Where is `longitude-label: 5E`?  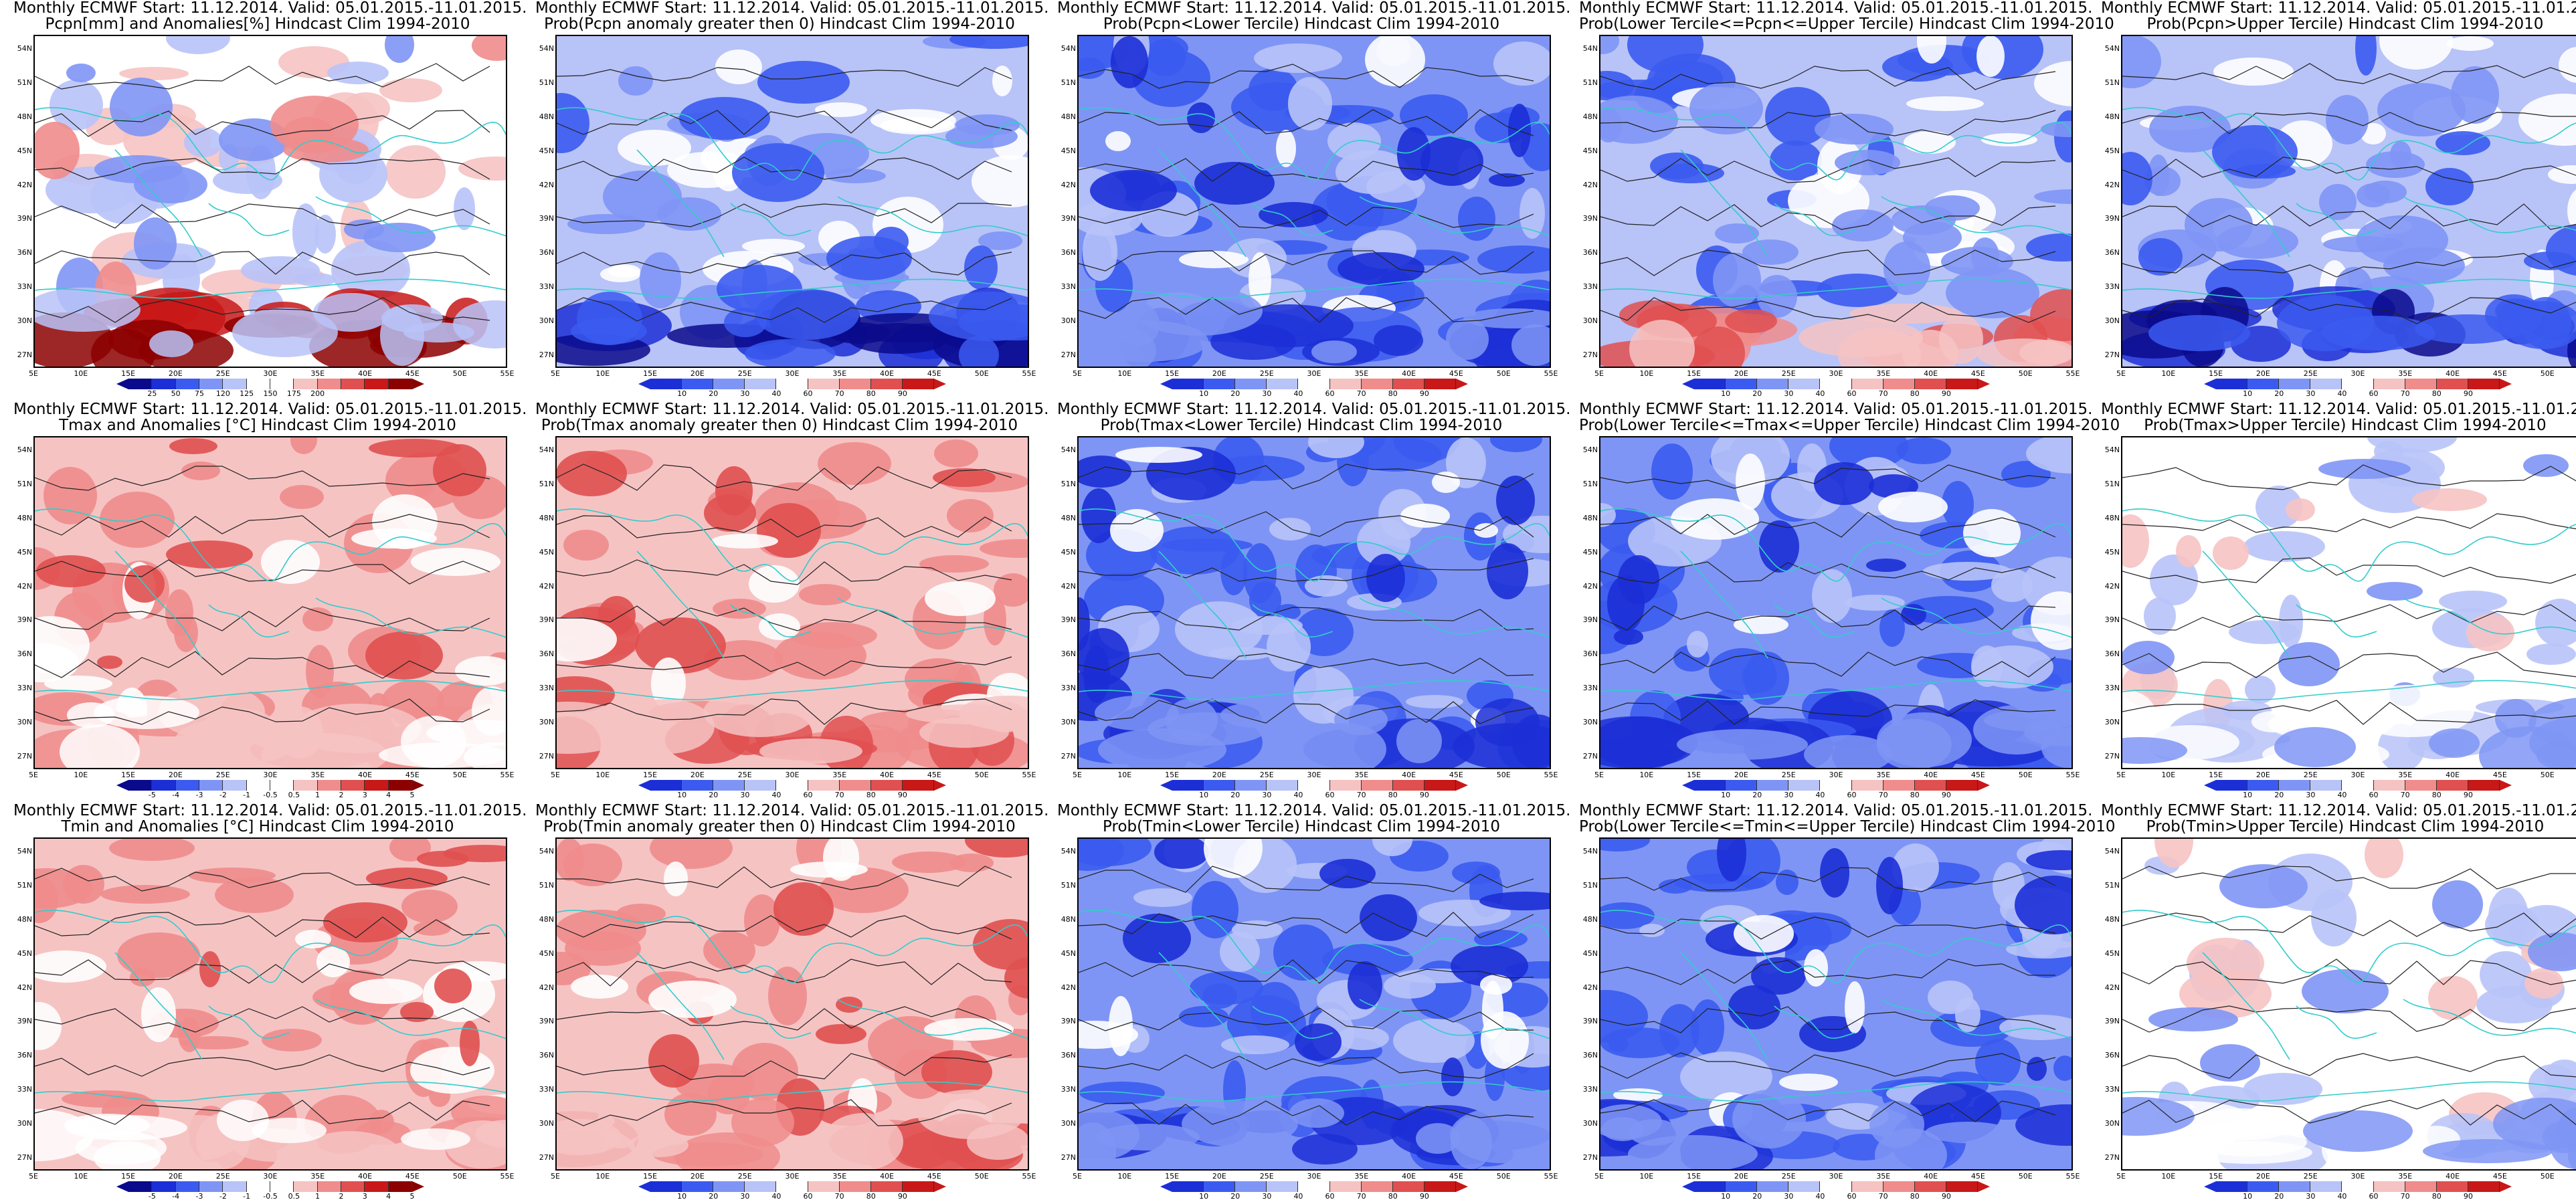 longitude-label: 5E is located at coordinates (555, 373).